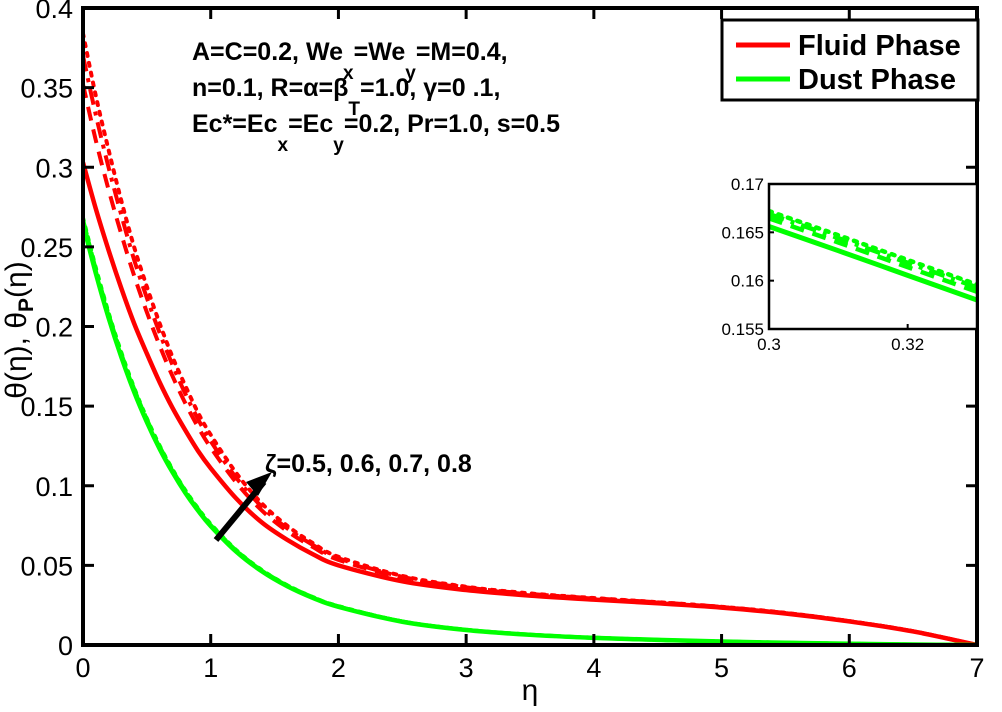 This screenshot has width=1002, height=712. I want to click on inset-background, so click(873, 256).